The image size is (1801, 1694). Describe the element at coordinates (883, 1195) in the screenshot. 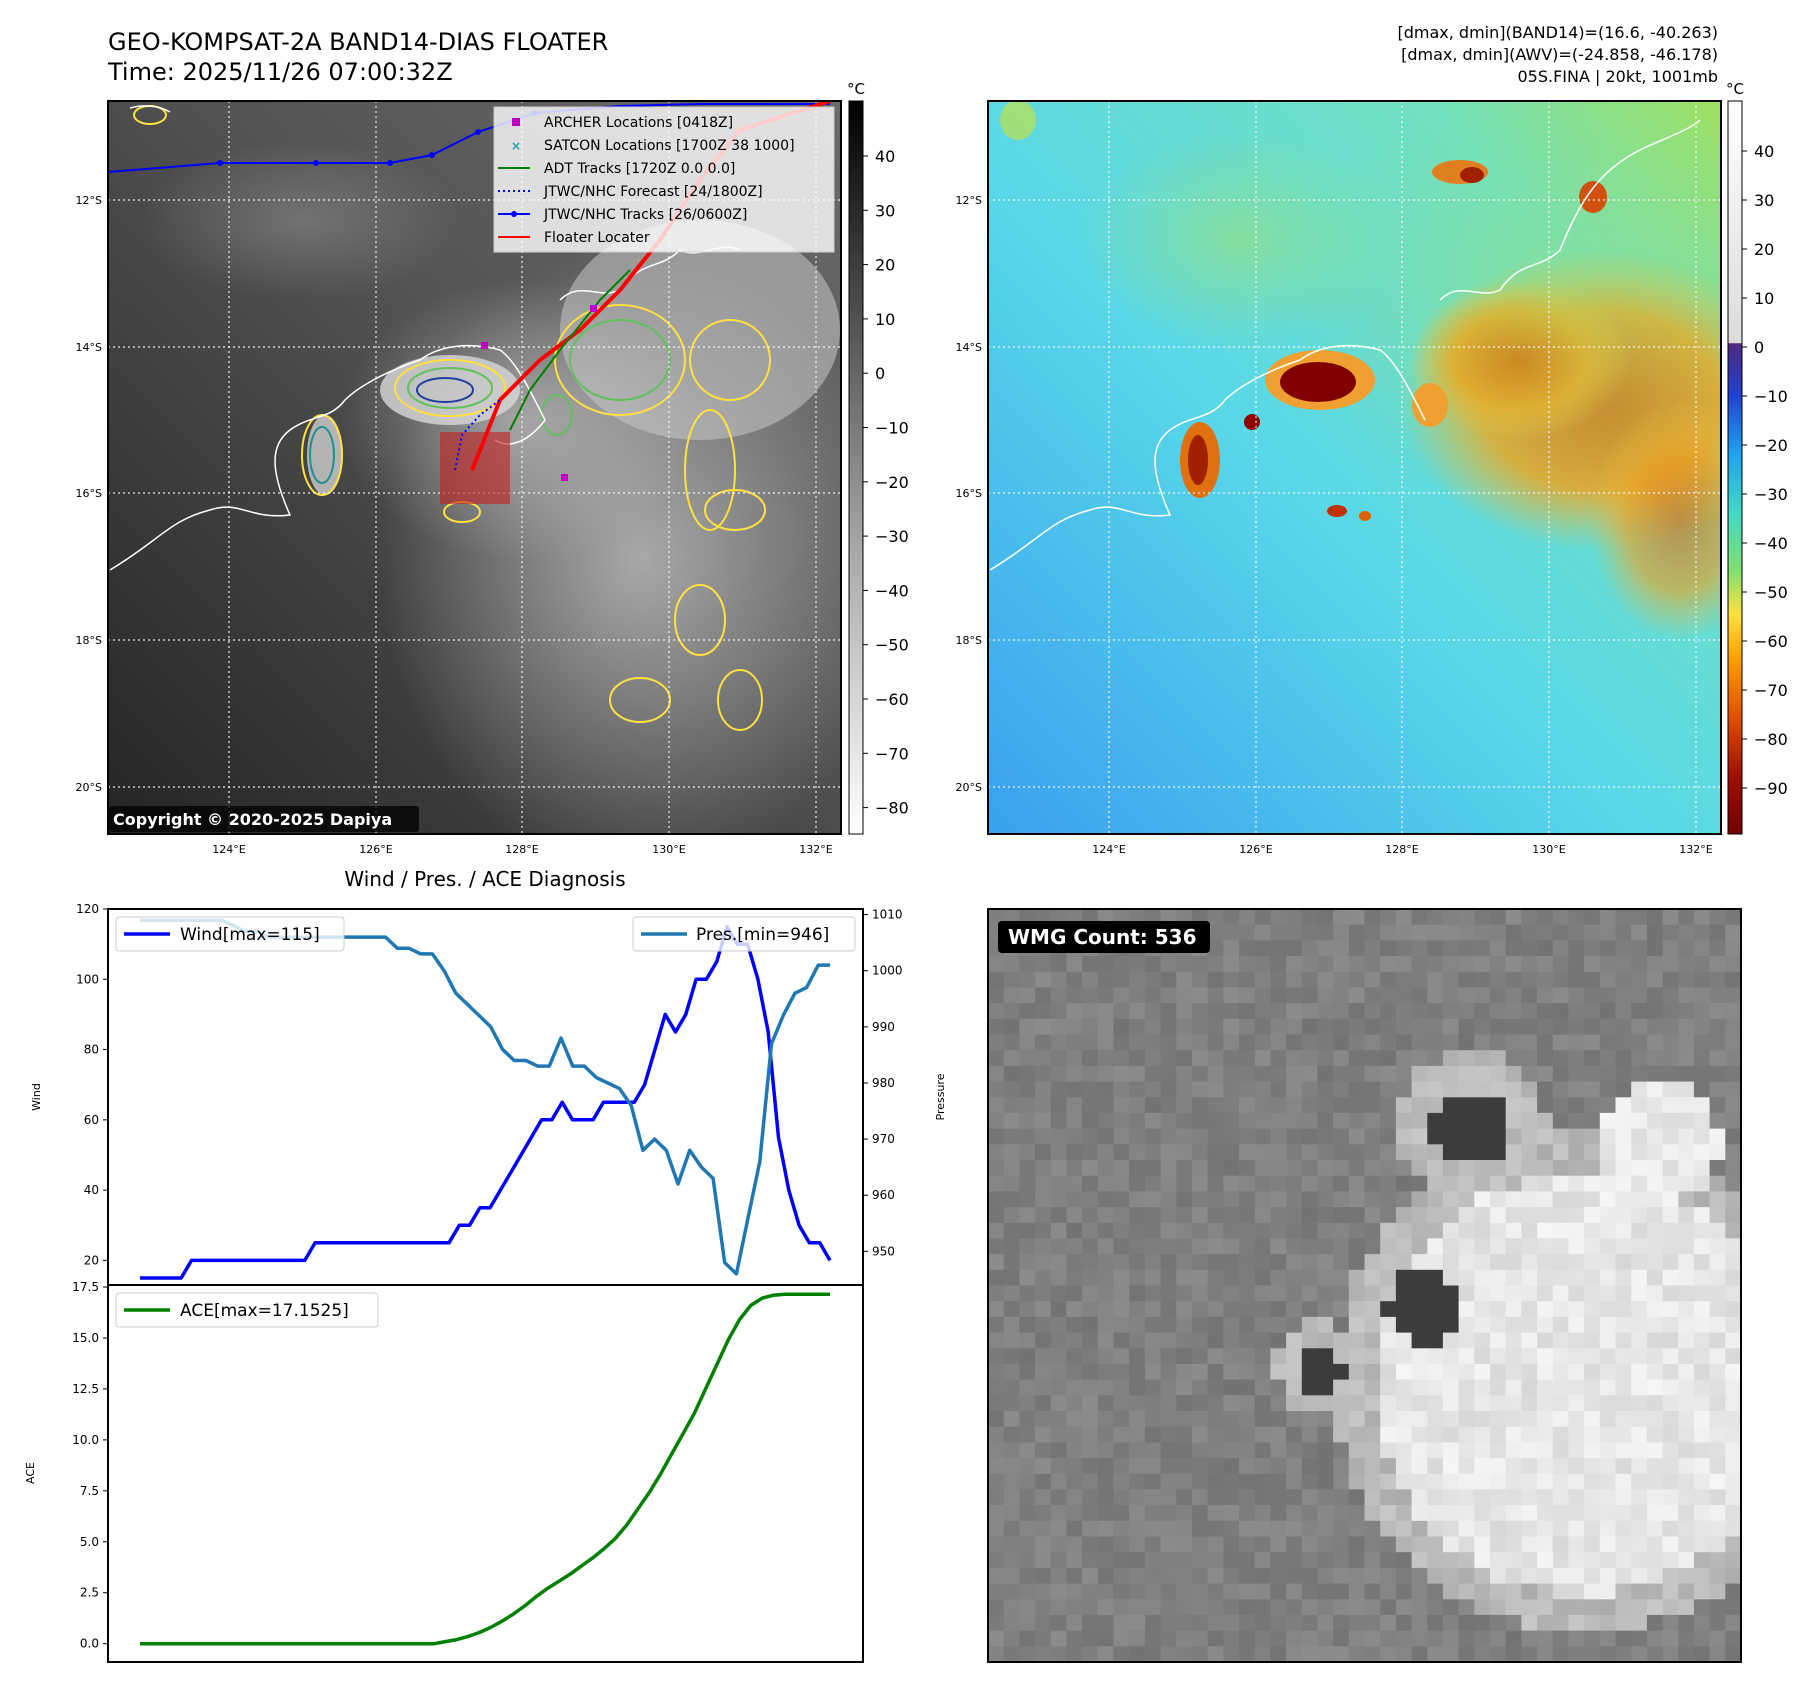

I see `pressure-axis-tick-label: 960` at that location.